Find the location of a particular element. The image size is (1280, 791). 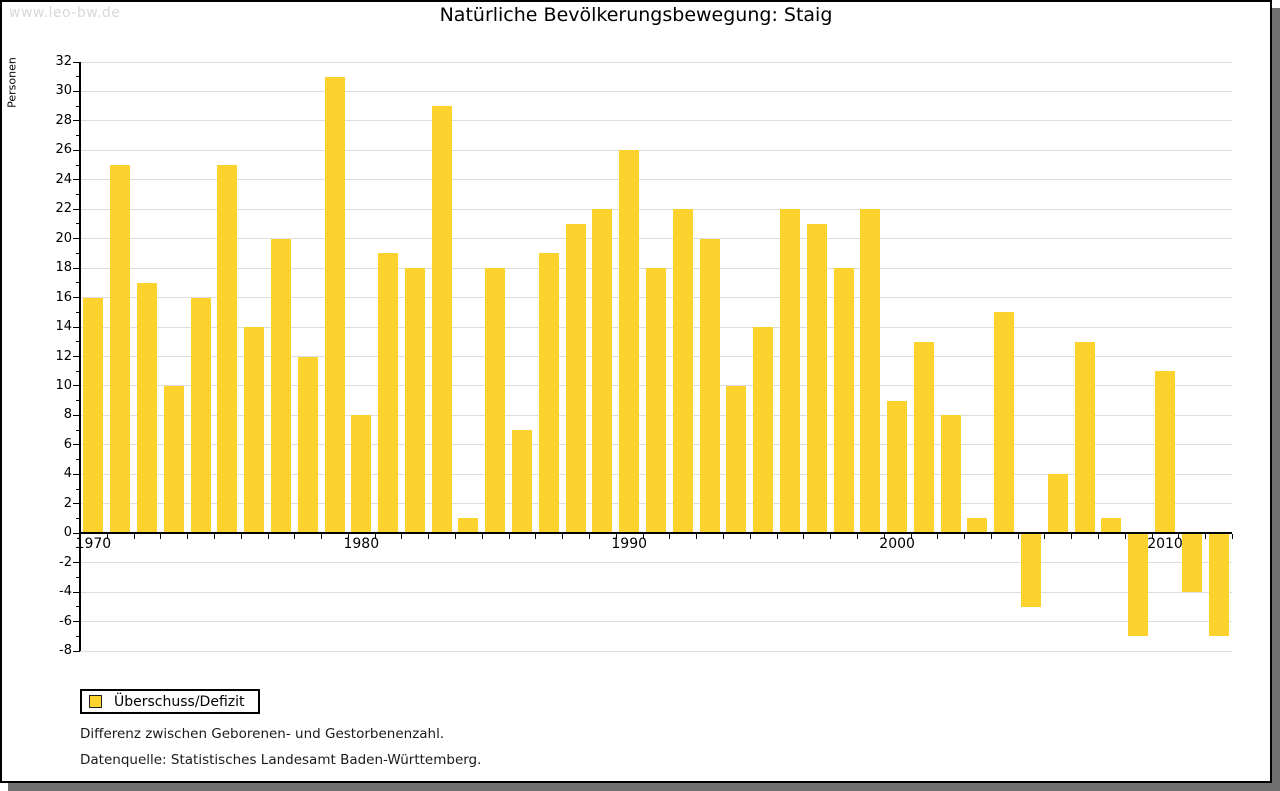

bar-1975 is located at coordinates (227, 349).